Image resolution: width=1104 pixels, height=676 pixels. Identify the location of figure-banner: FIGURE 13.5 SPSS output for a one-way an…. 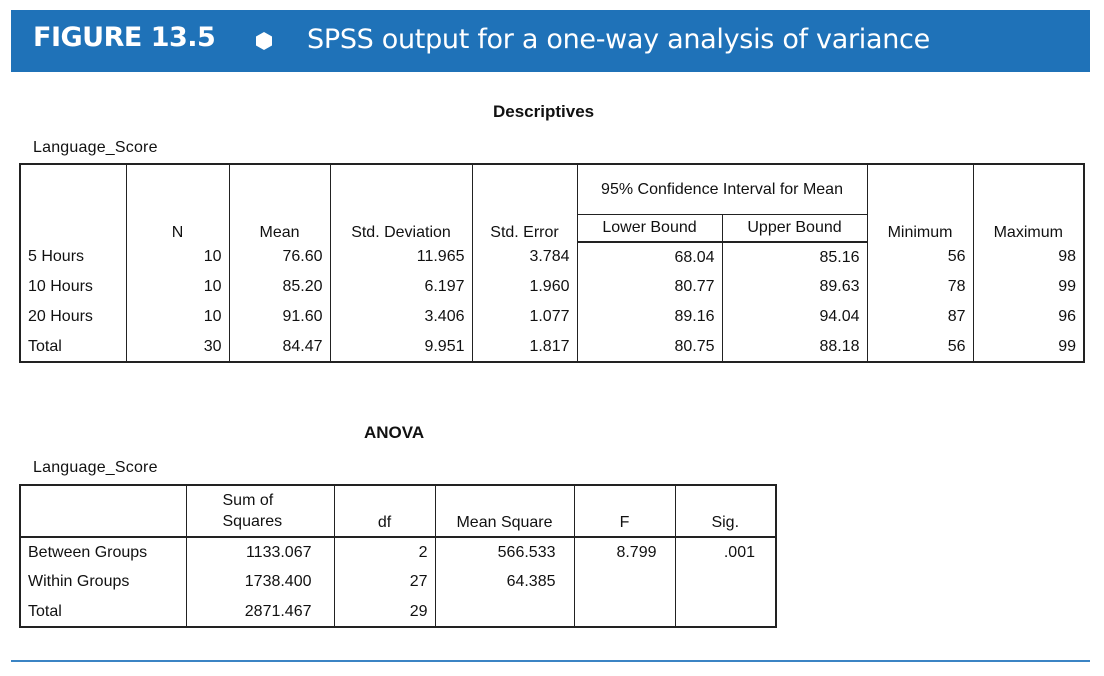
(550, 41).